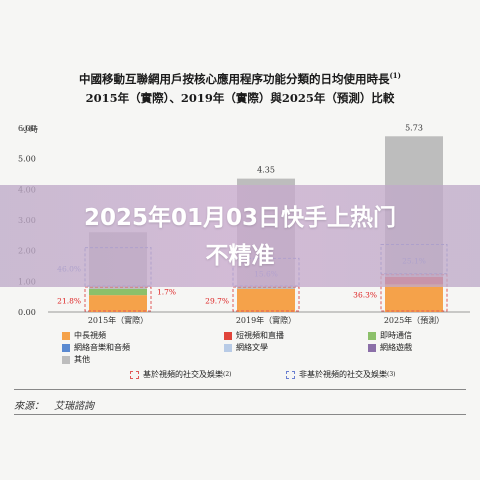 The image size is (480, 480). I want to click on chart-subtitle: 2015年（實際）、2019年（實際）與2025年（預測）比較, so click(240, 98).